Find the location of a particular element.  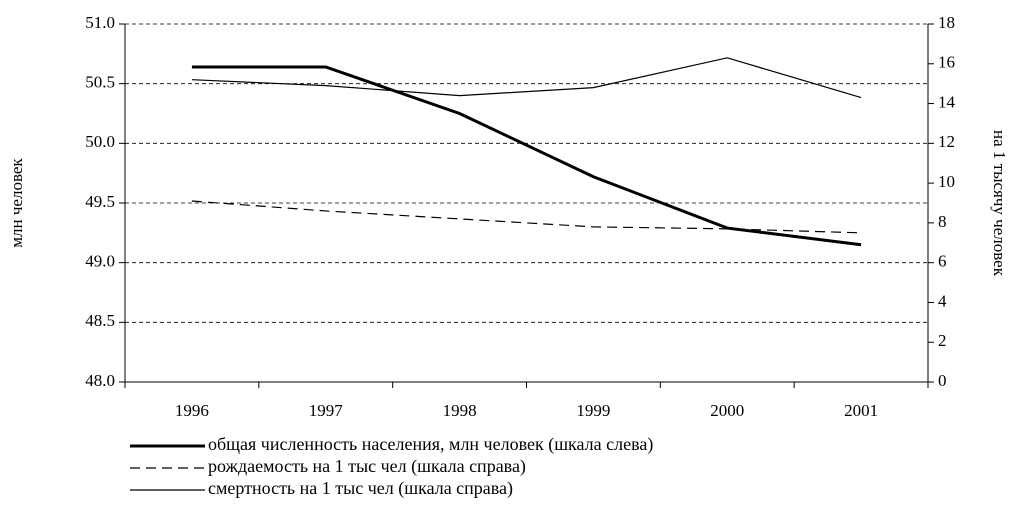

x-tick-label: 1999 is located at coordinates (593, 410).